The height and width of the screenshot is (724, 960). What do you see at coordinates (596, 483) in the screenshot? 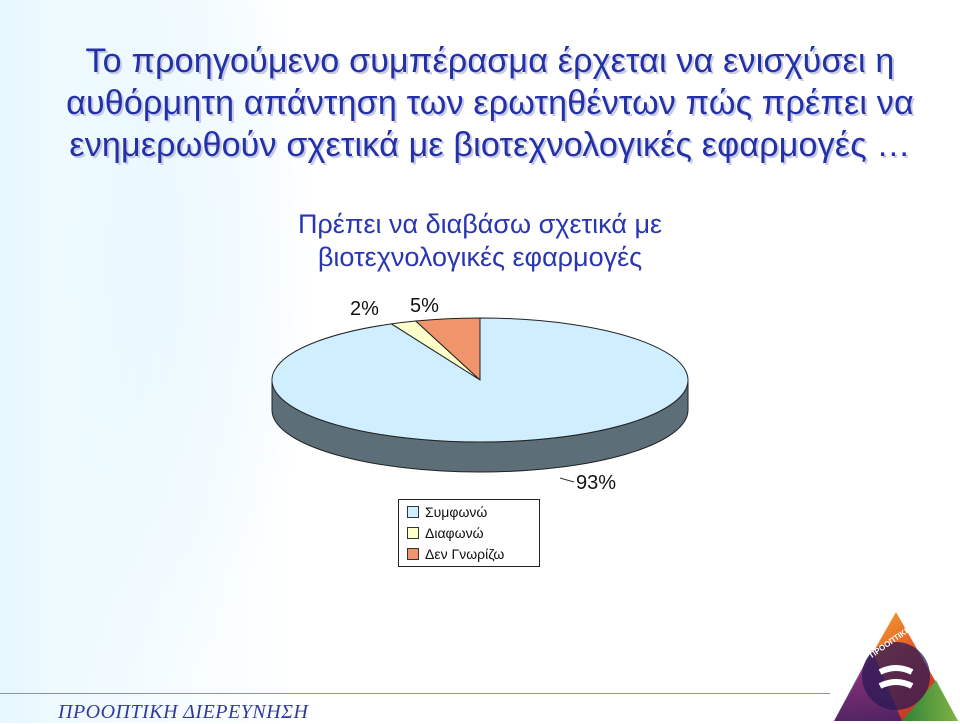
I see `data-label-agree: 93%` at bounding box center [596, 483].